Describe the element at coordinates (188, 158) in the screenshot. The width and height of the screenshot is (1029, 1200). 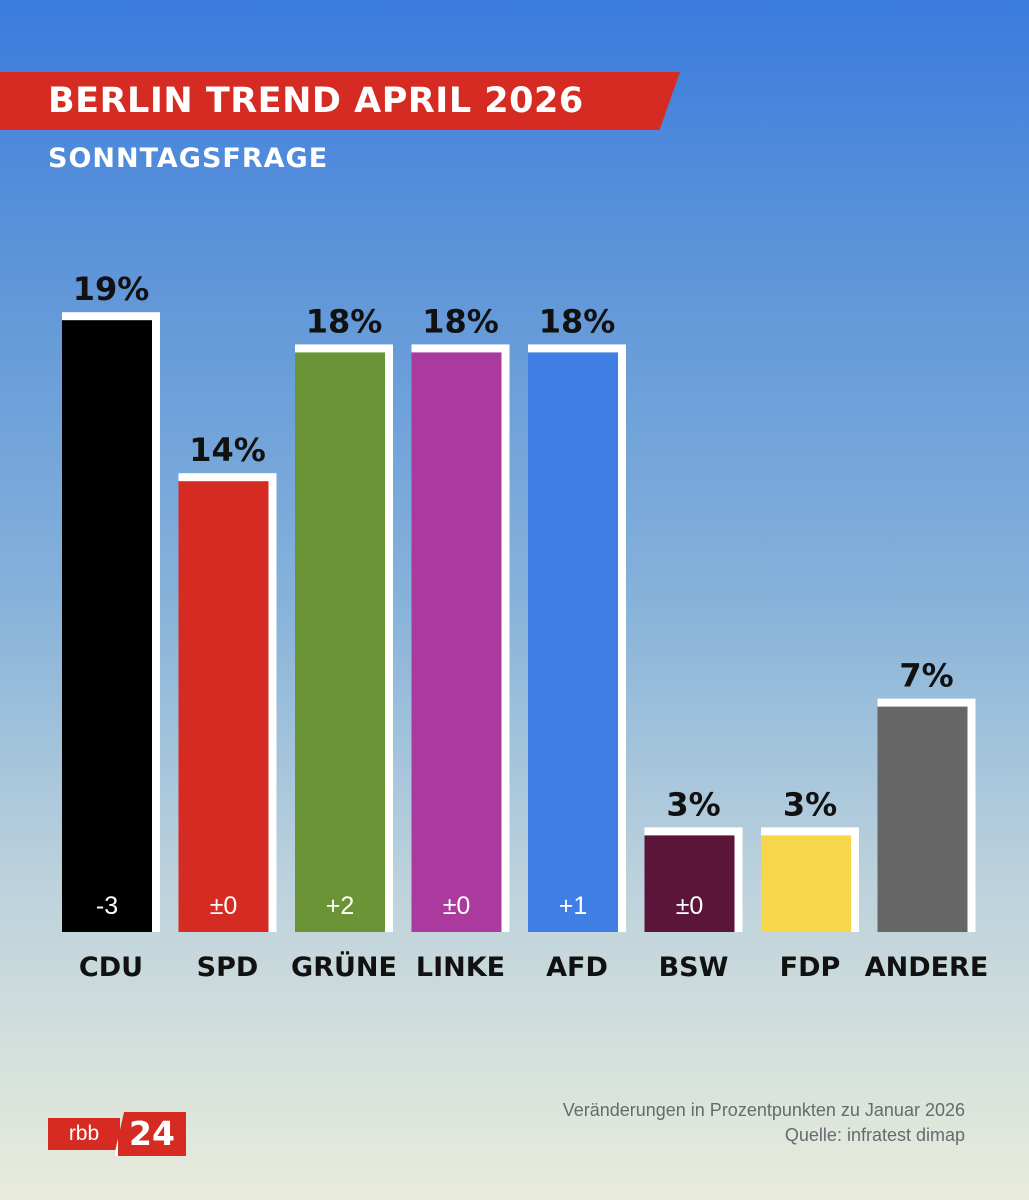
I see `chart-subtitle: SONNTAGSFRAGE` at that location.